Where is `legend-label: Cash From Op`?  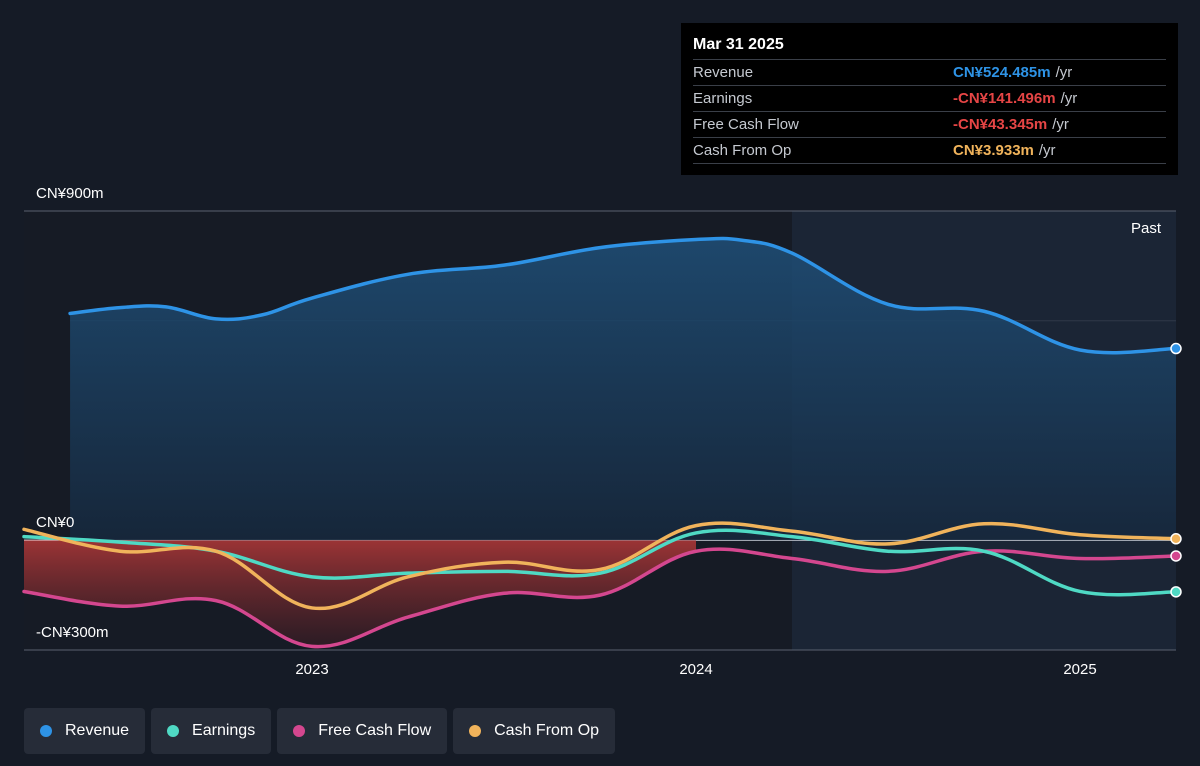
legend-label: Cash From Op is located at coordinates (547, 730).